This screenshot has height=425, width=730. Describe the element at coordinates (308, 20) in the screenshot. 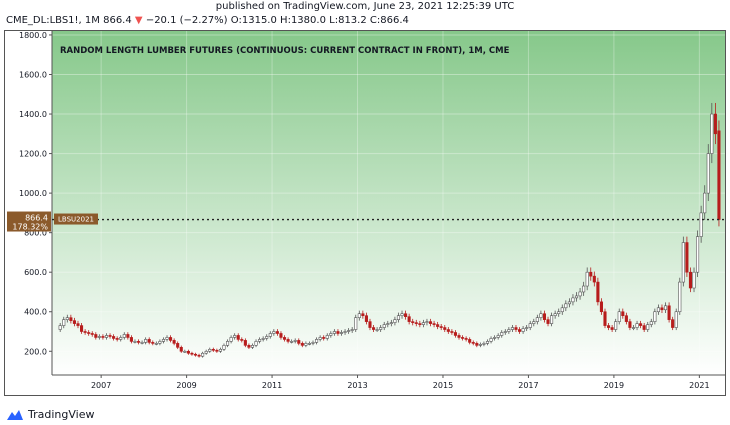

I see `high-value: 1380.0` at that location.